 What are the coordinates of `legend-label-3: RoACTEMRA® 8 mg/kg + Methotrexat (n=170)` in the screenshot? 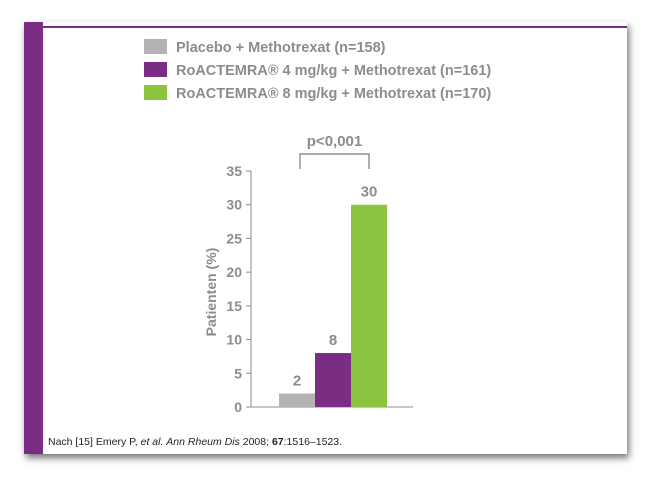 It's located at (333, 94).